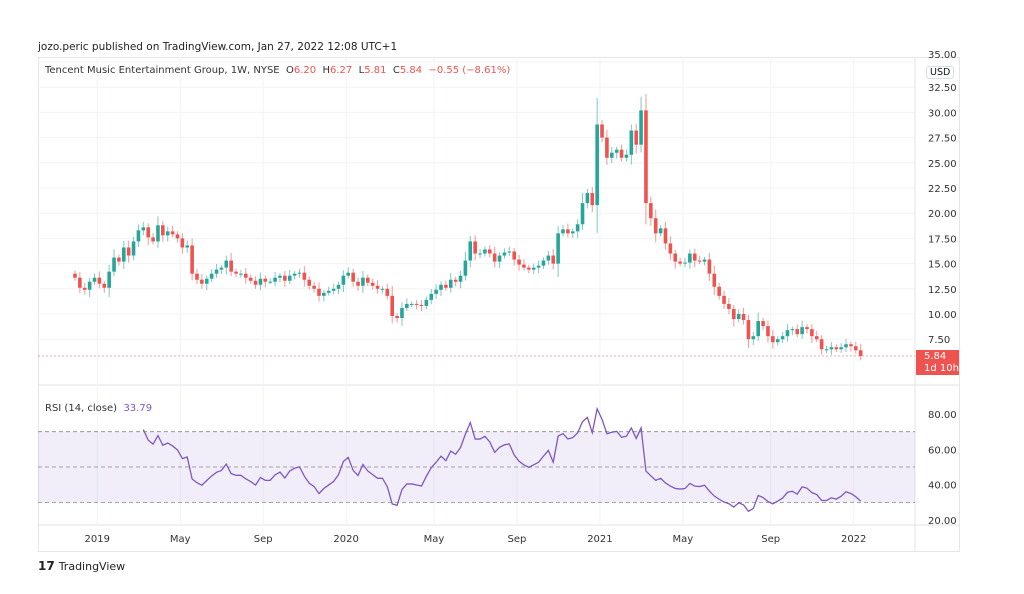  I want to click on rsi-tick-label: 80.00, so click(942, 415).